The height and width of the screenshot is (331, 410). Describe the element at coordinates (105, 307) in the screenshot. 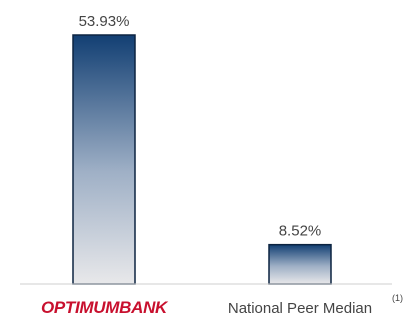

I see `category-label-0: OPTIMUMBANK` at that location.